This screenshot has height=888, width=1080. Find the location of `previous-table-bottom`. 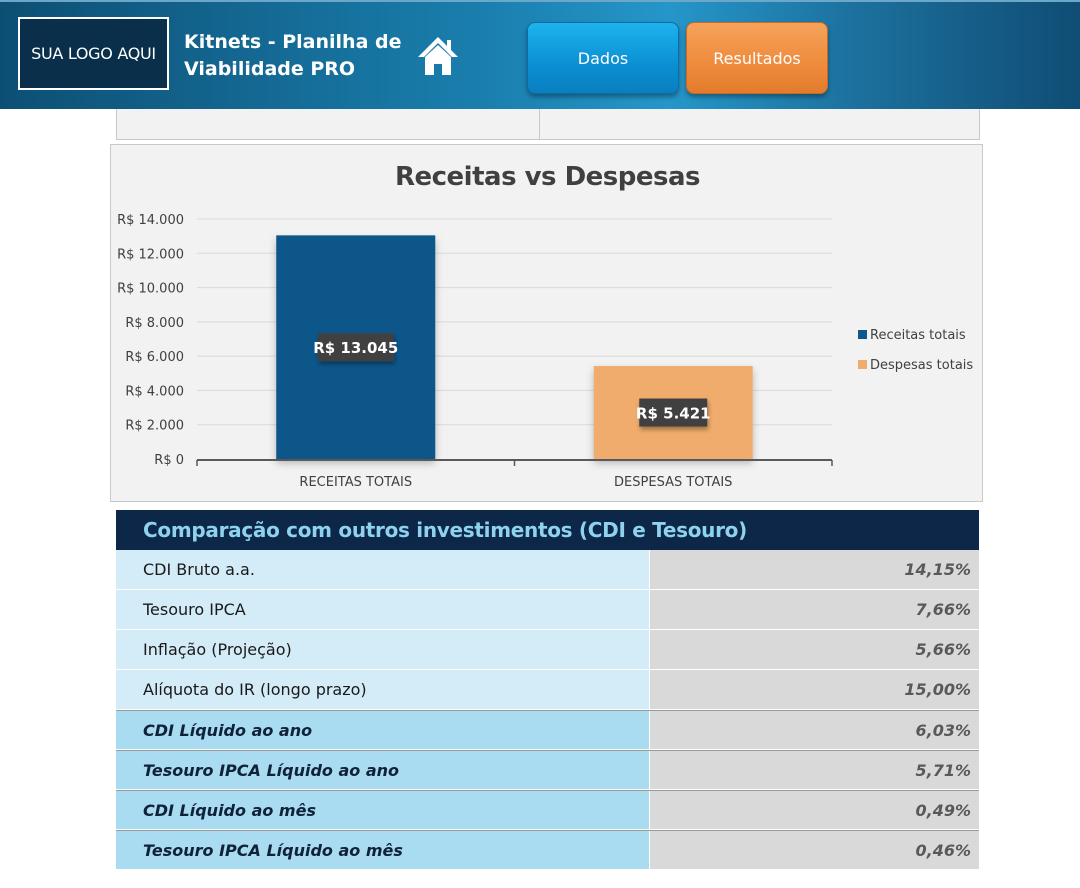

previous-table-bottom is located at coordinates (548, 124).